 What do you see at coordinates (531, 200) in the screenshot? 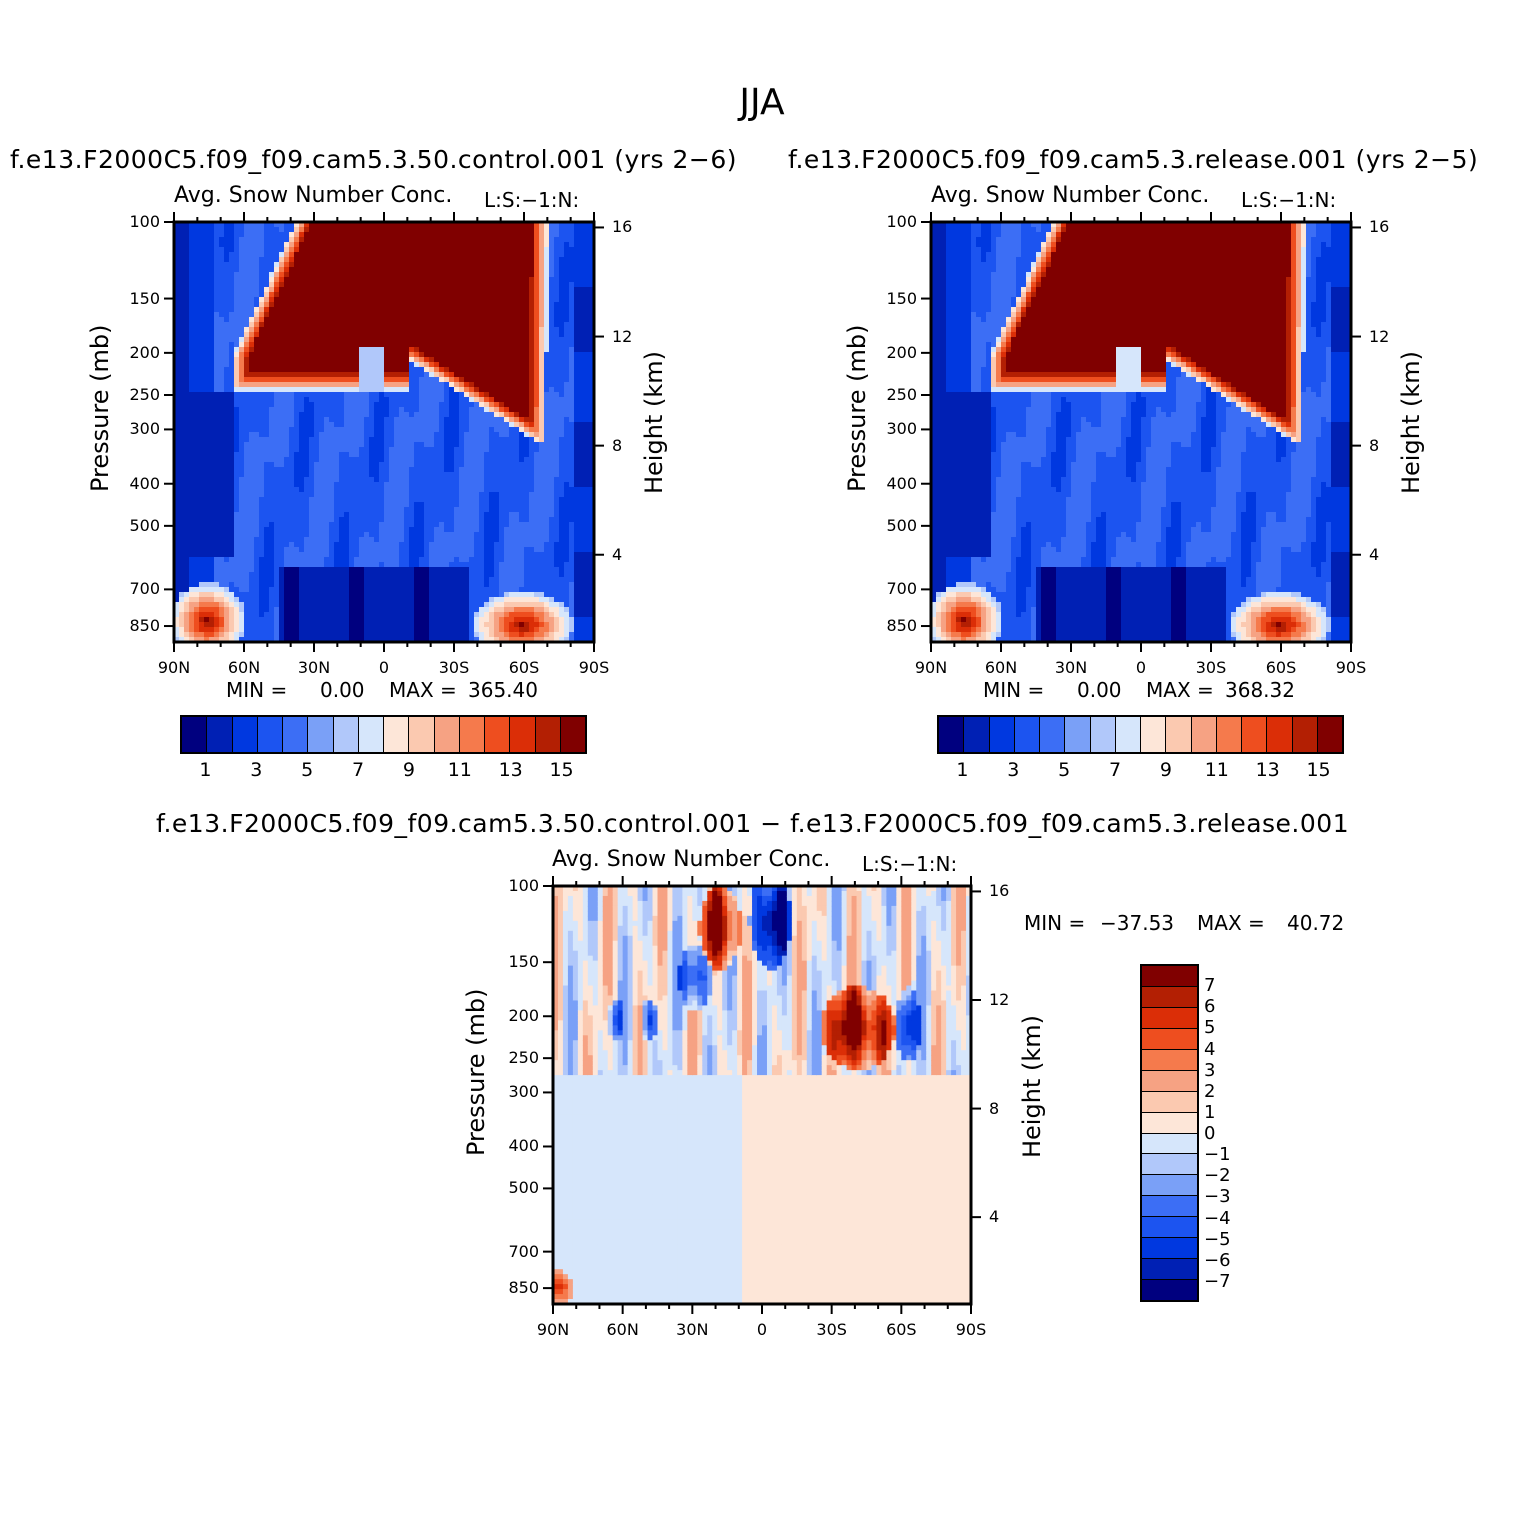
I see `panel1-units: L:S:−1:N:` at bounding box center [531, 200].